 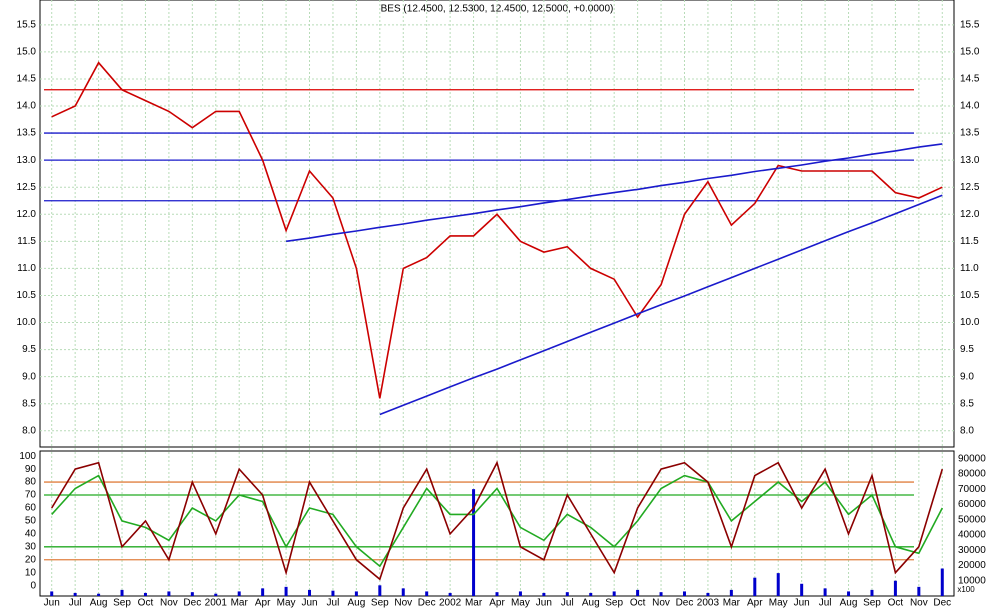 I want to click on y-tick-label: 100, so click(x=27, y=456).